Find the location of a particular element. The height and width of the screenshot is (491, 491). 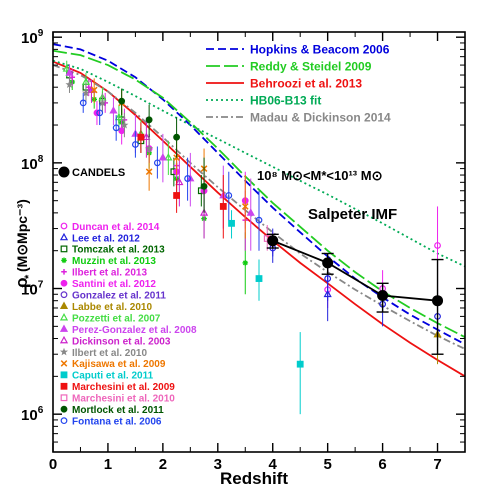

legend-dataset-label: Mortlock et al. 2011 is located at coordinates (118, 410).